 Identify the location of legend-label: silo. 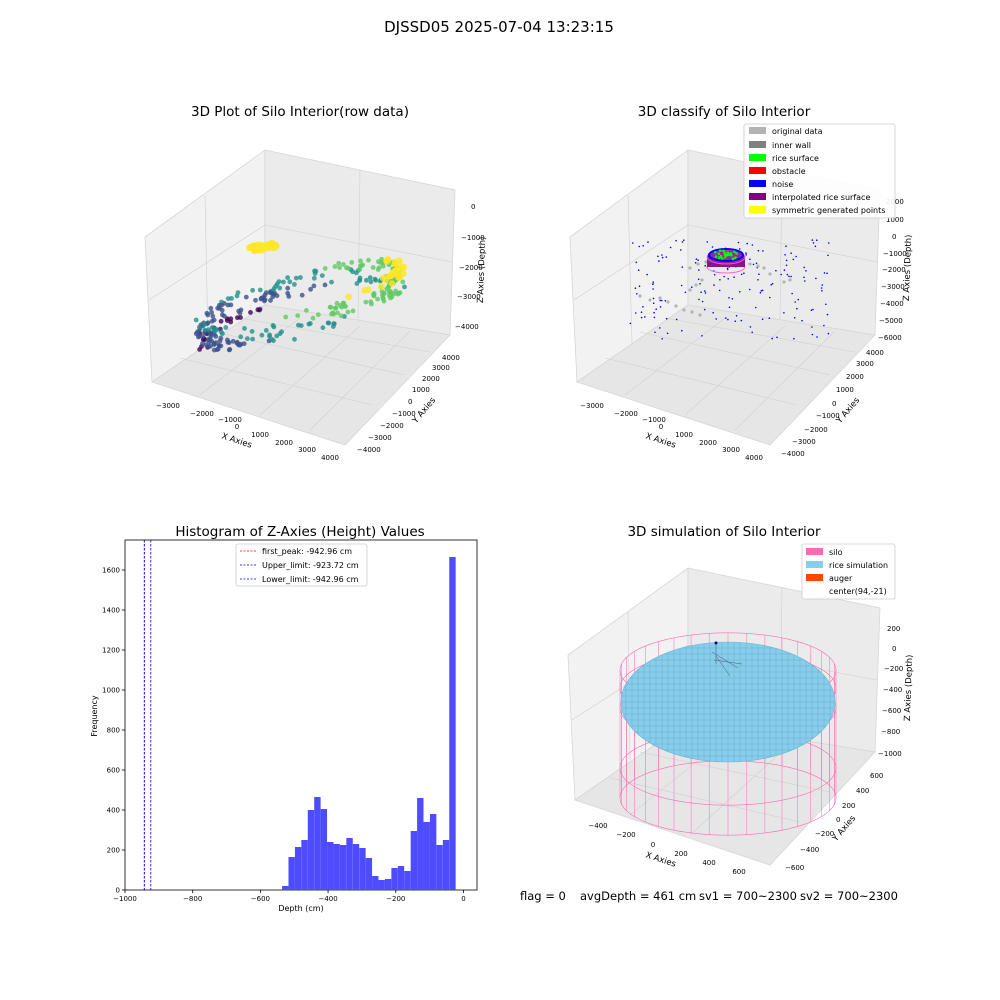
(836, 552).